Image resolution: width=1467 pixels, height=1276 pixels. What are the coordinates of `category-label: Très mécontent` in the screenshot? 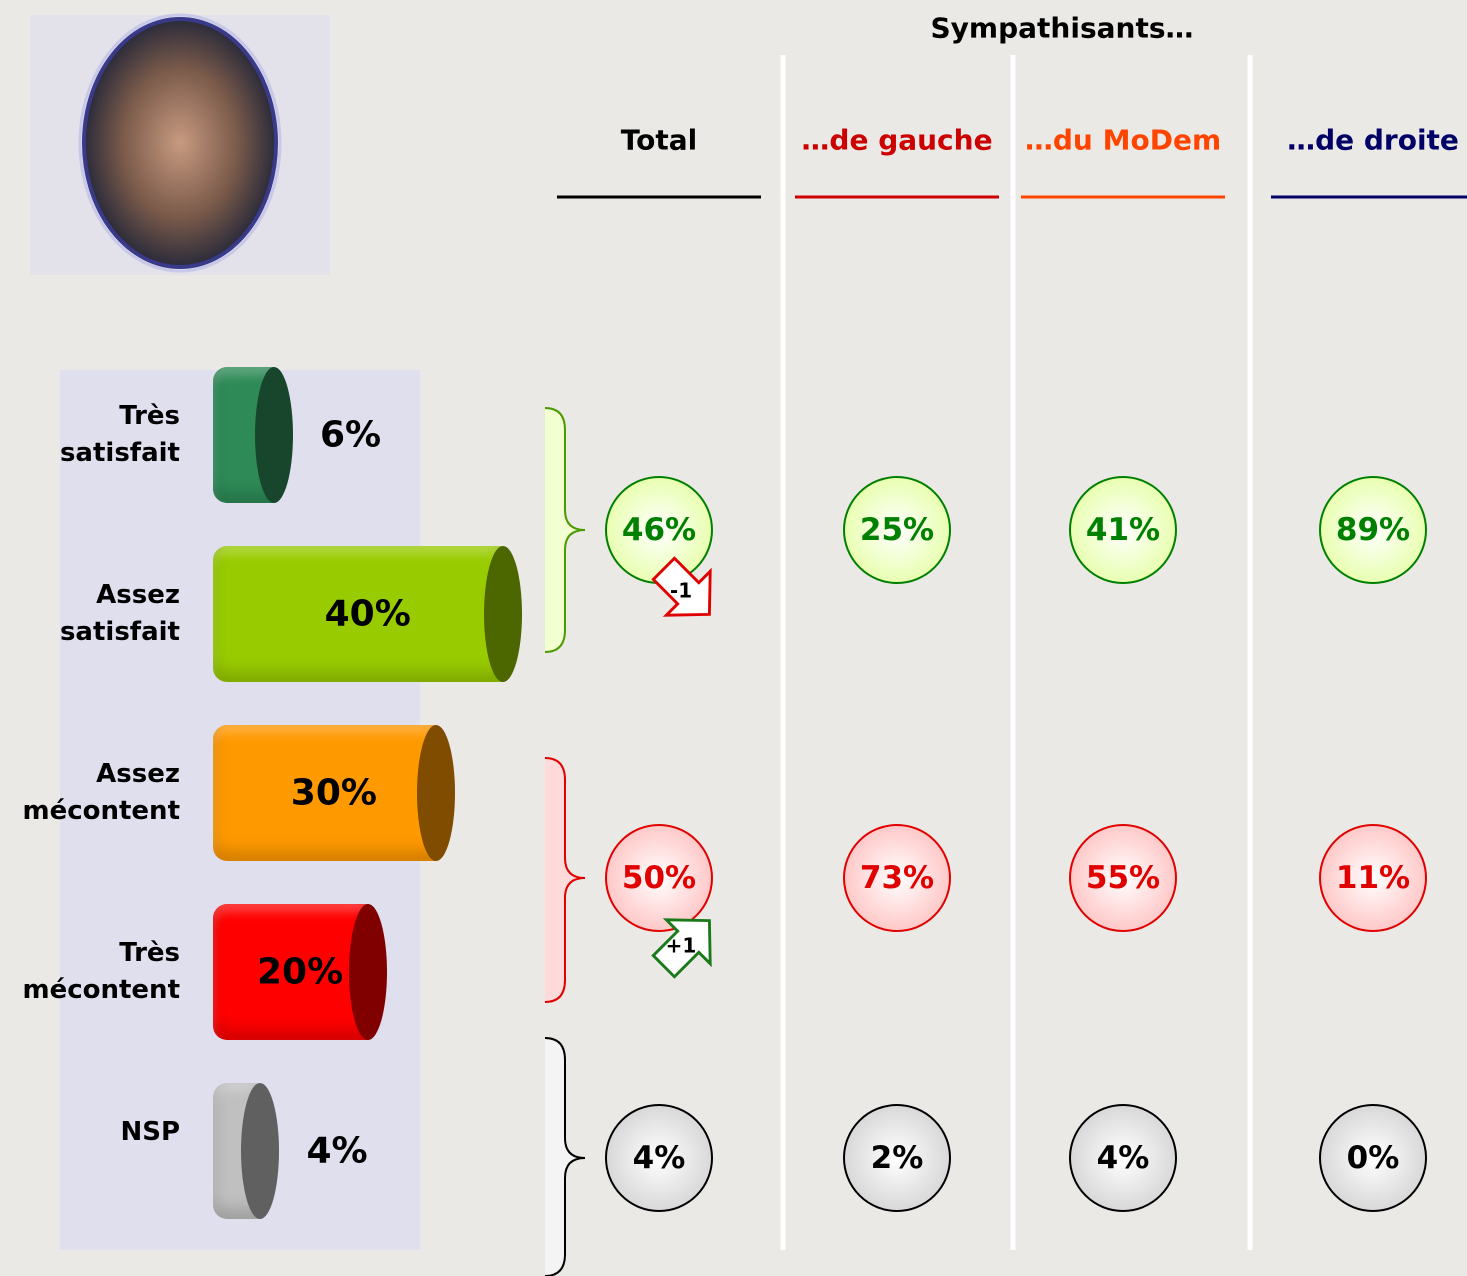 It's located at (101, 971).